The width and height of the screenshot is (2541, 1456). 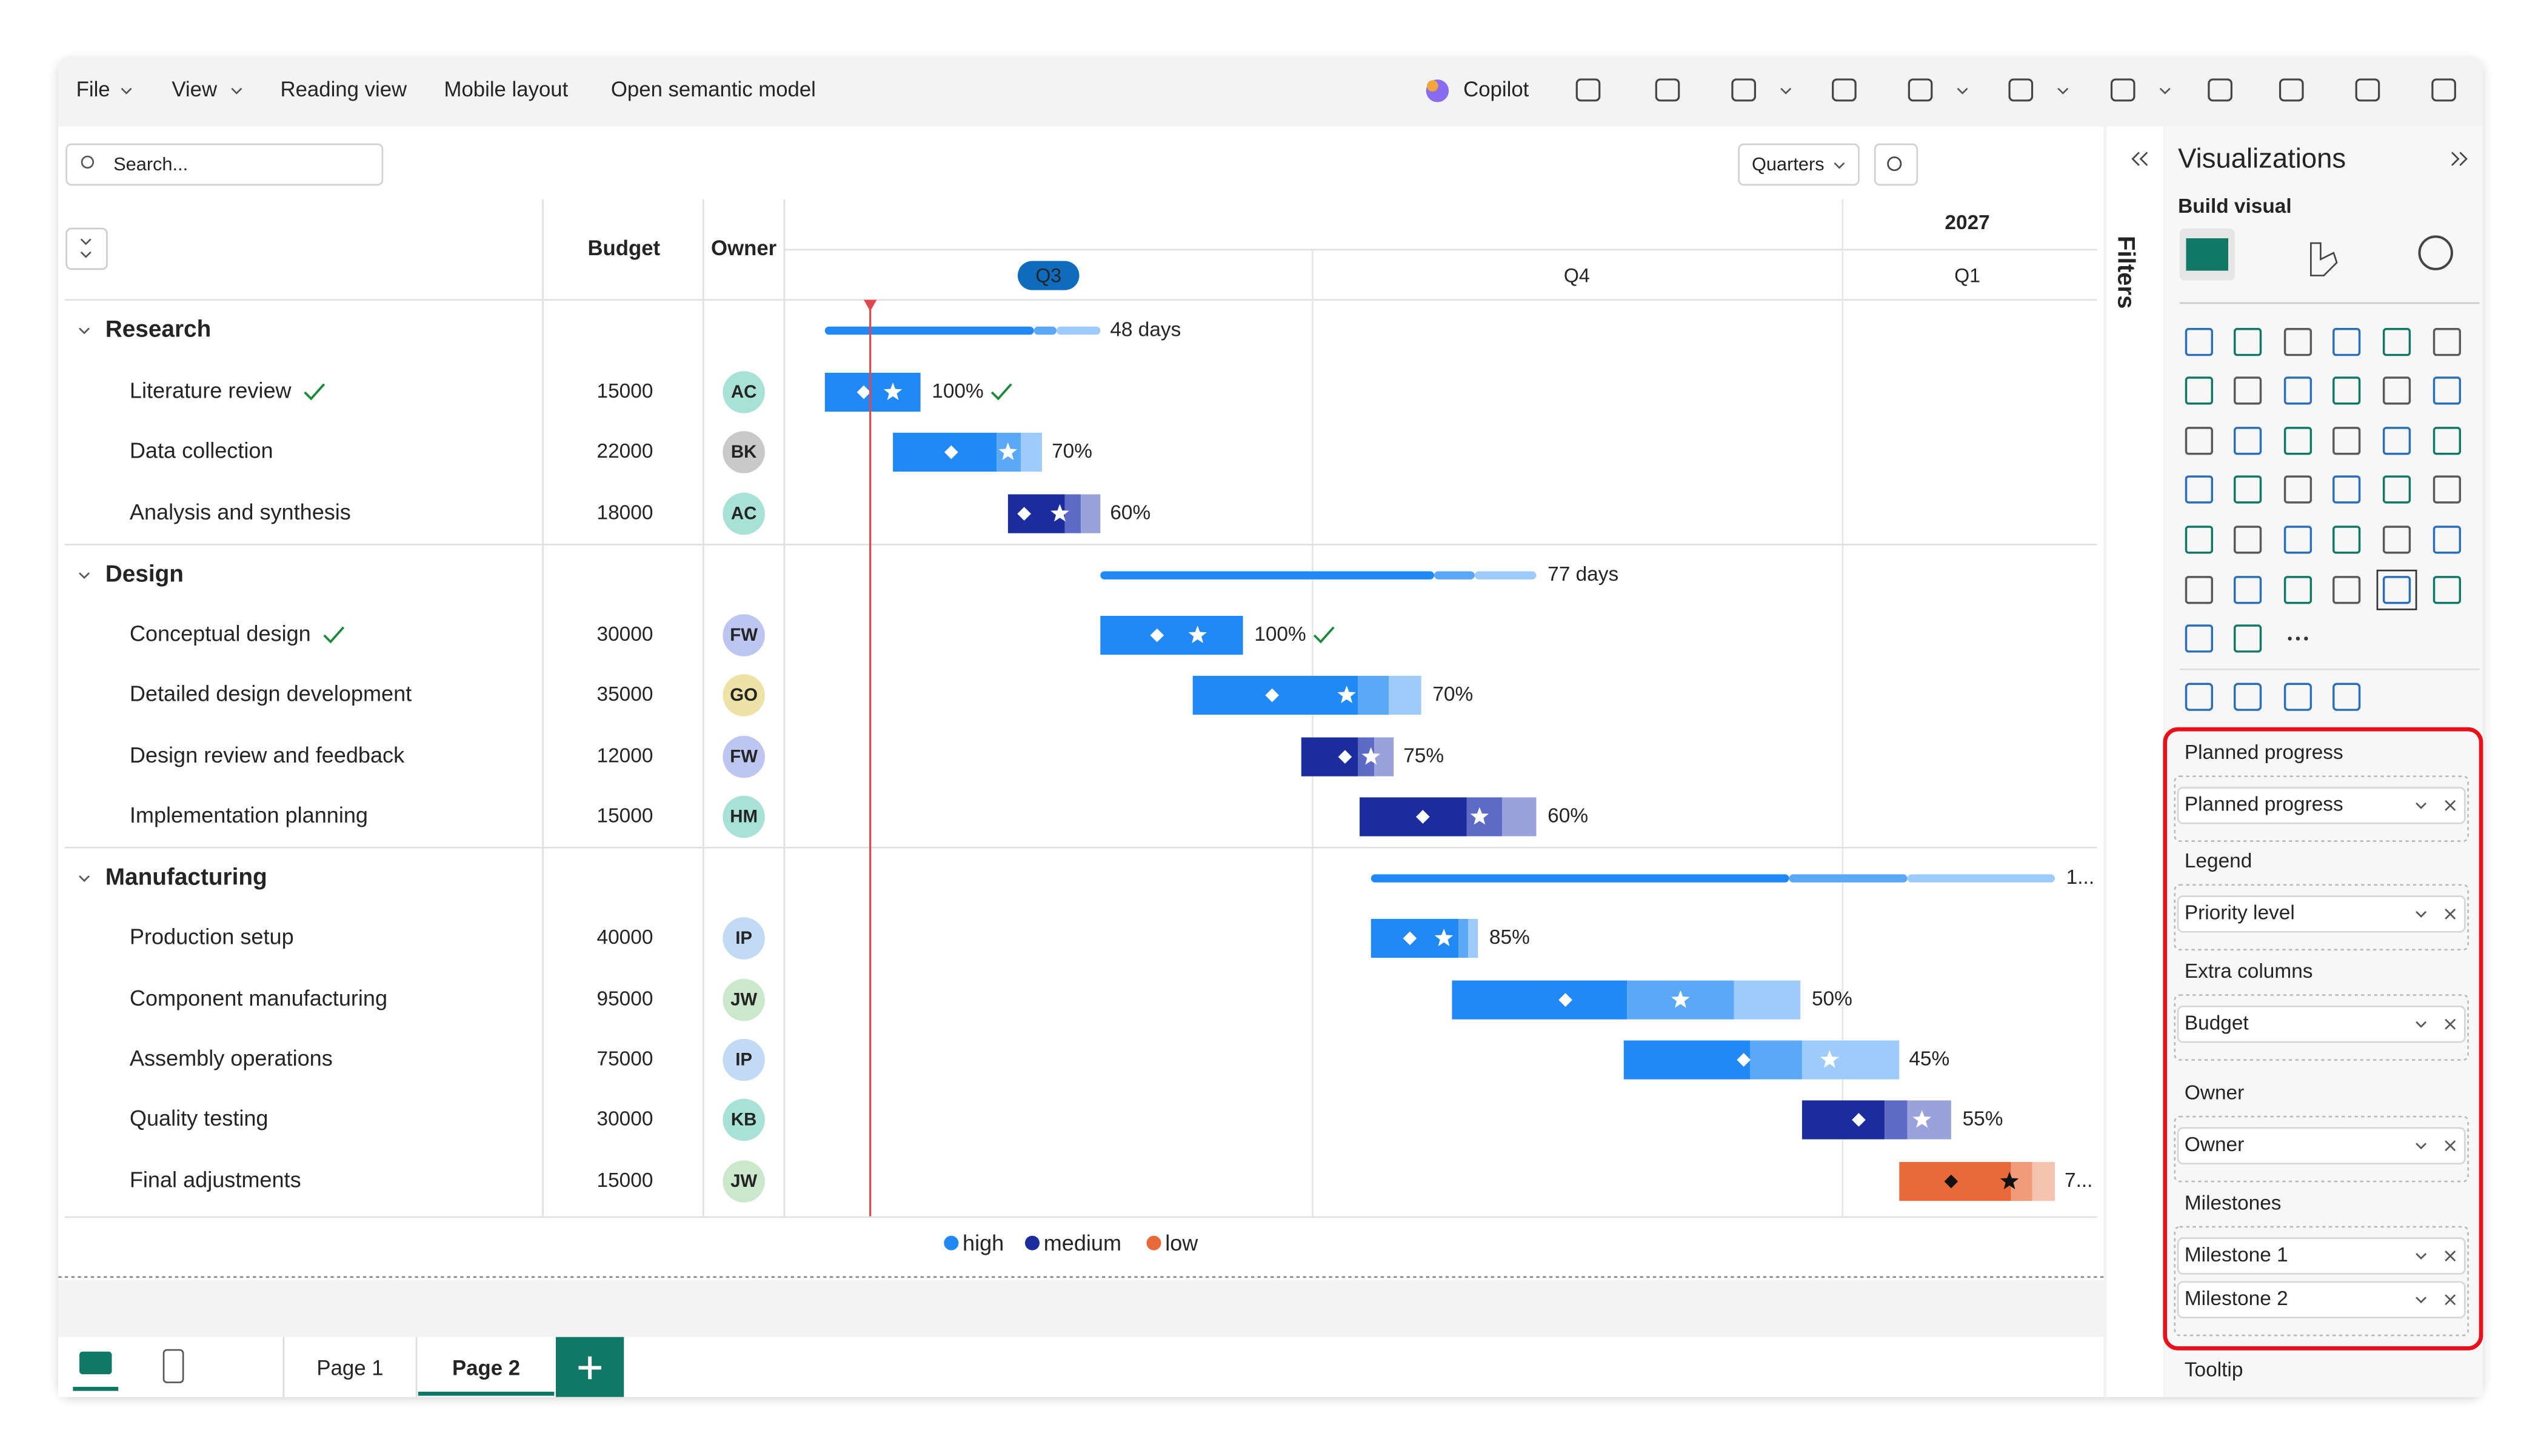 What do you see at coordinates (220, 633) in the screenshot?
I see `task-name: Conceptual design` at bounding box center [220, 633].